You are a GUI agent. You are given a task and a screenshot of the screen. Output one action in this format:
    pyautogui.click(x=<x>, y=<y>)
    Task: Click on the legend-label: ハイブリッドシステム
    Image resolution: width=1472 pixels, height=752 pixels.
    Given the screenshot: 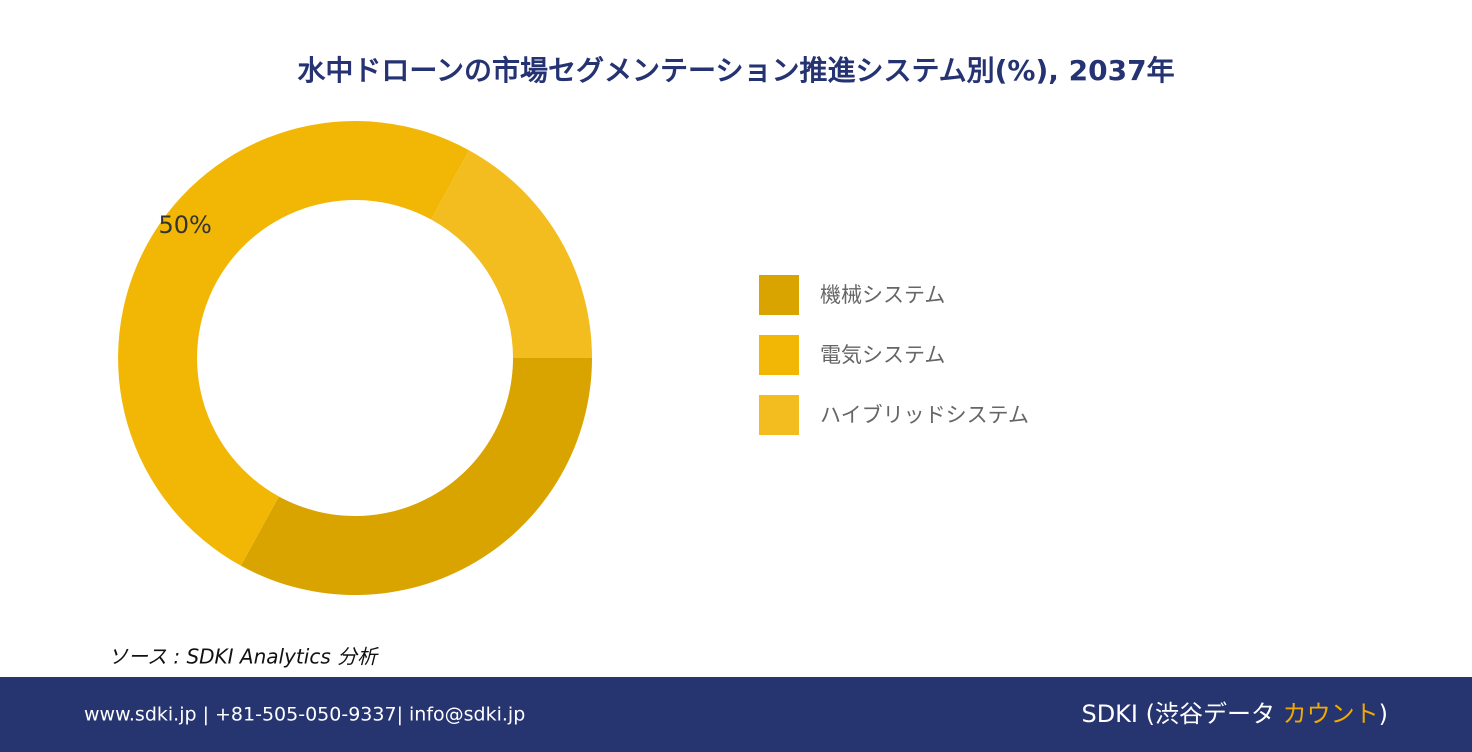 What is the action you would take?
    pyautogui.click(x=924, y=415)
    